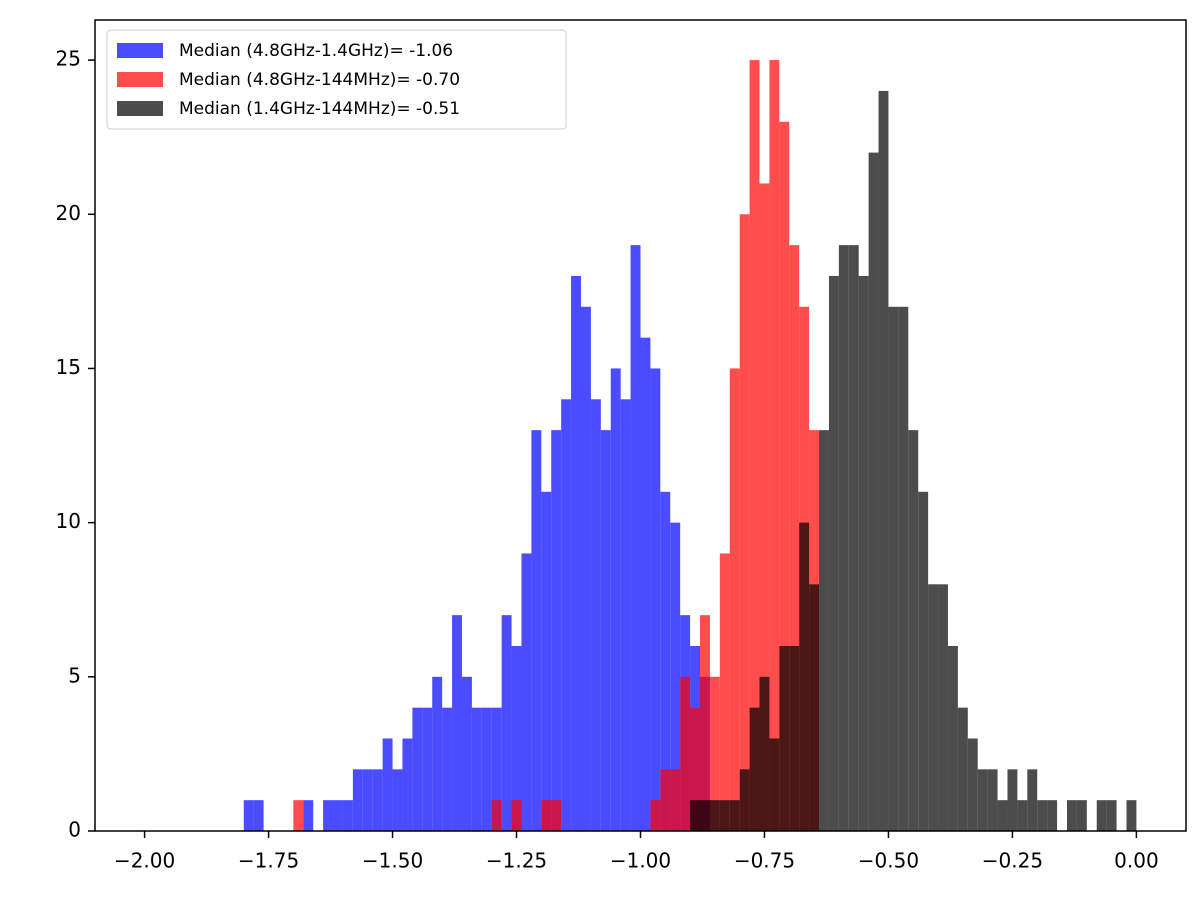 The image size is (1200, 901). What do you see at coordinates (319, 109) in the screenshot?
I see `legend-label: Median (1.4GHz-144MHz)= -0.51` at bounding box center [319, 109].